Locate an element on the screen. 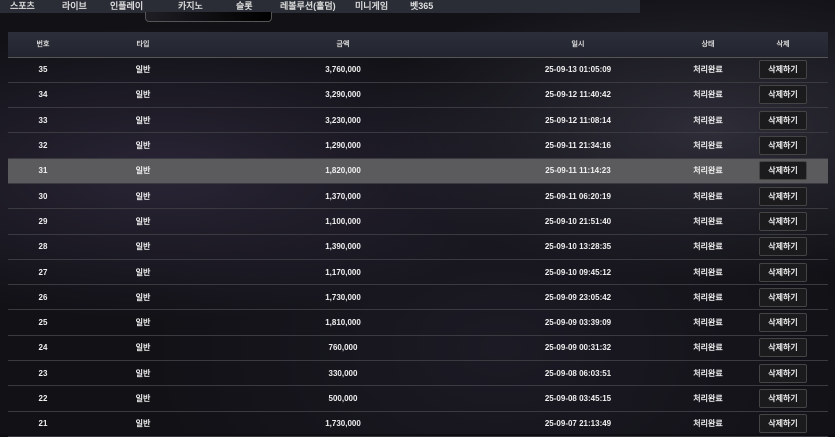  table-row: 28 일반 1,390,000 25-09-10 13:28:35 처리완료 삭제하기 is located at coordinates (418, 247).